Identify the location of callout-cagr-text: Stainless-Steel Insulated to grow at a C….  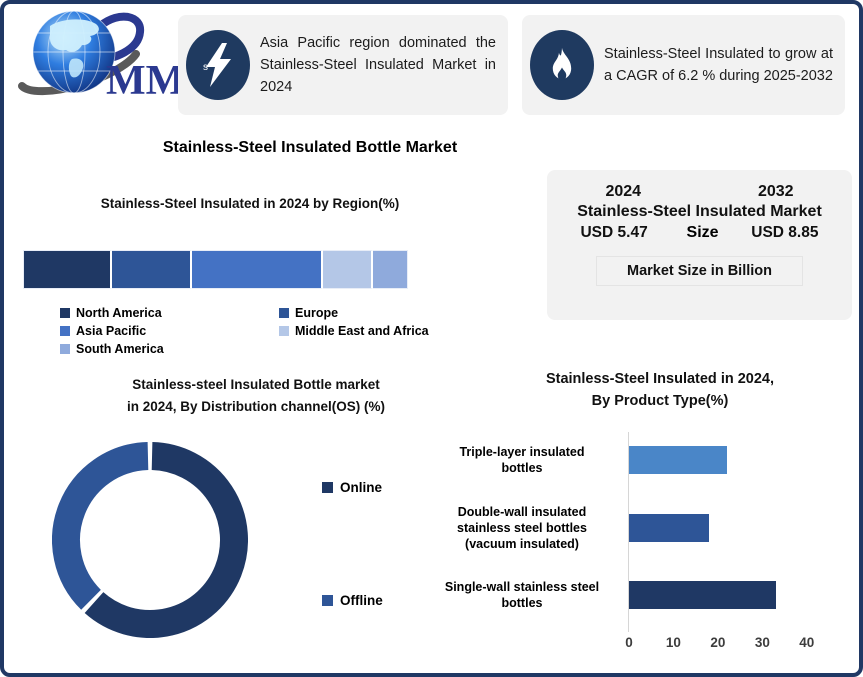
(718, 64).